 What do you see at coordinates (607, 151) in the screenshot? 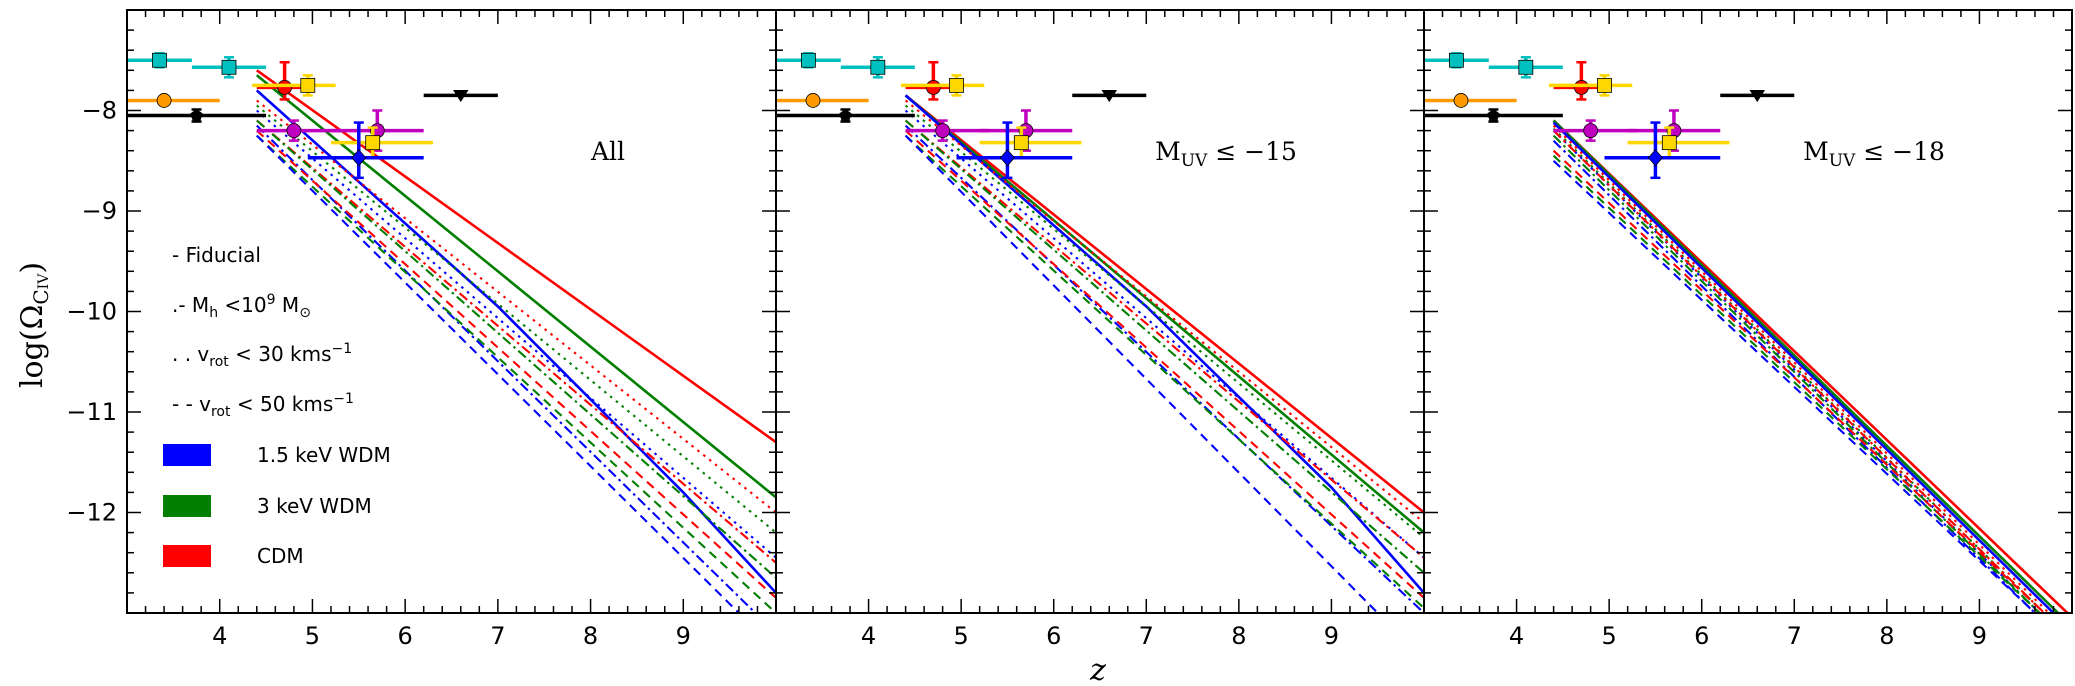
I see `panel-label-main: All` at bounding box center [607, 151].